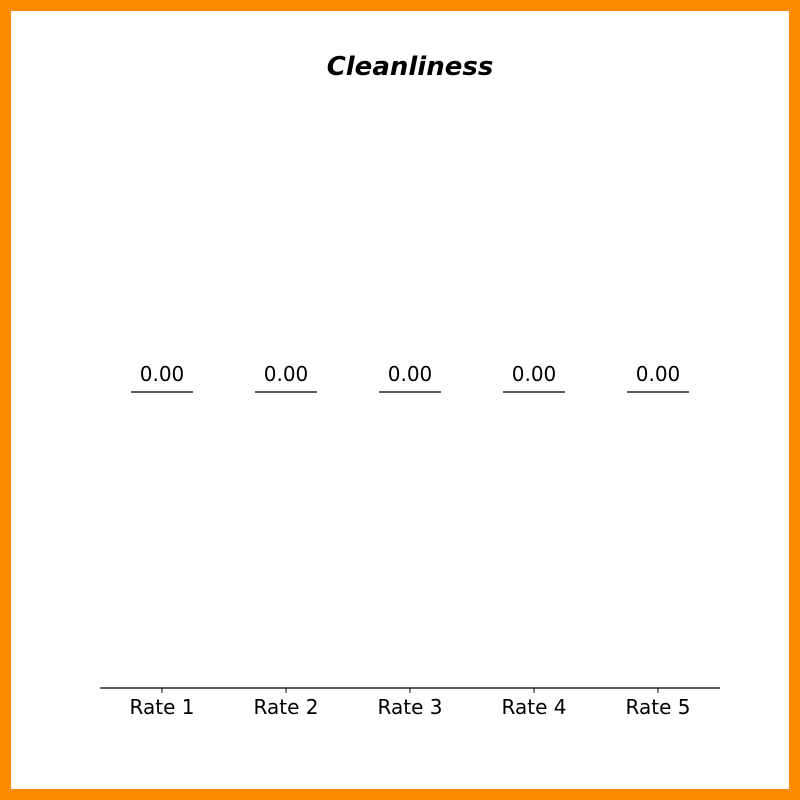  Describe the element at coordinates (410, 707) in the screenshot. I see `x-tick-label-3: Rate 3` at that location.